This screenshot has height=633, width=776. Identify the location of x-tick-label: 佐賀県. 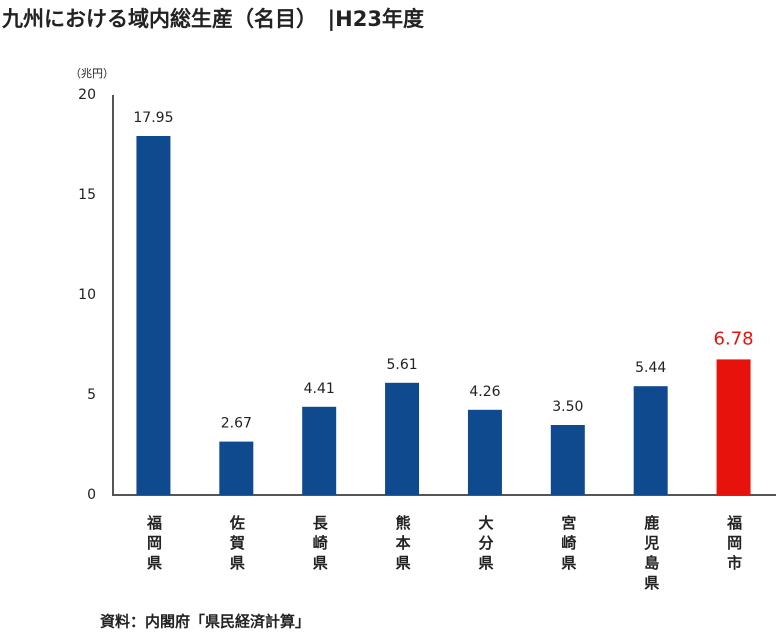
(237, 544).